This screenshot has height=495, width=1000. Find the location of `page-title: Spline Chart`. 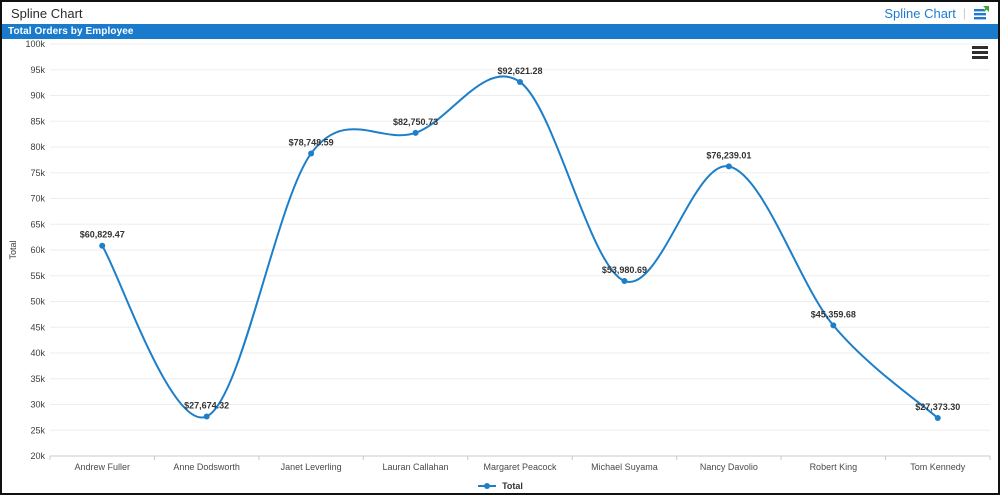

page-title: Spline Chart is located at coordinates (47, 13).